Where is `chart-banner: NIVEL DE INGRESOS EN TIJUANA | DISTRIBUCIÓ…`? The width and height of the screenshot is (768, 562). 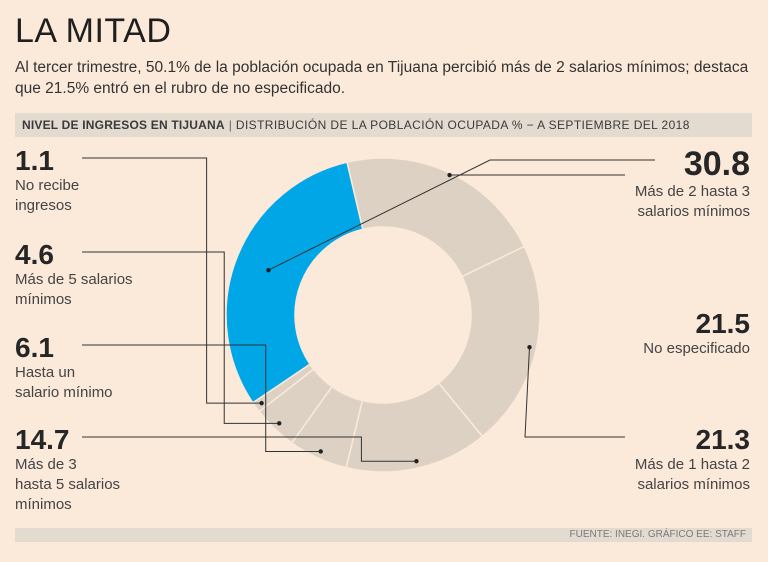
chart-banner: NIVEL DE INGRESOS EN TIJUANA | DISTRIBUCIÓ… is located at coordinates (383, 125).